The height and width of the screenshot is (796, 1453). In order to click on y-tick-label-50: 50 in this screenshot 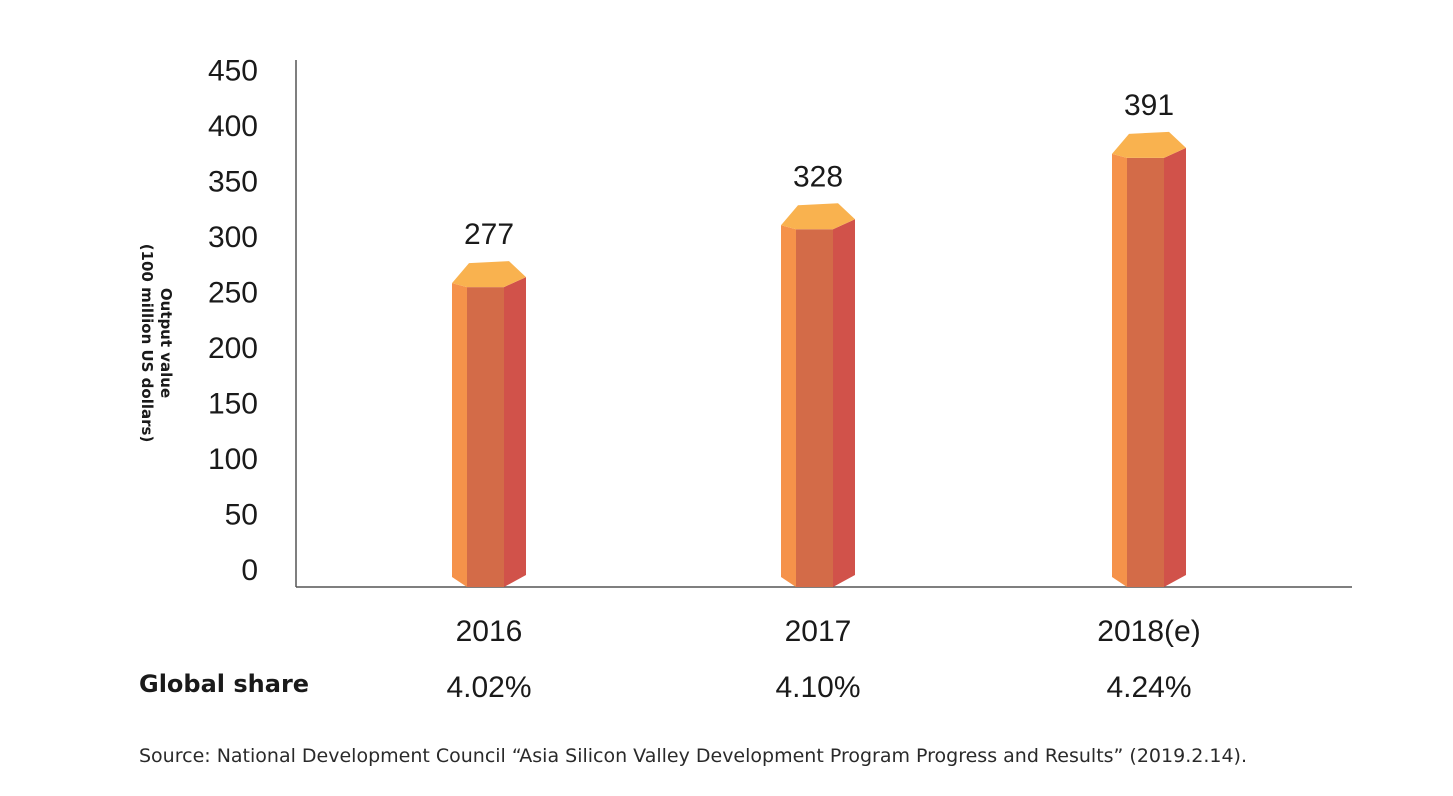, I will do `click(241, 515)`.